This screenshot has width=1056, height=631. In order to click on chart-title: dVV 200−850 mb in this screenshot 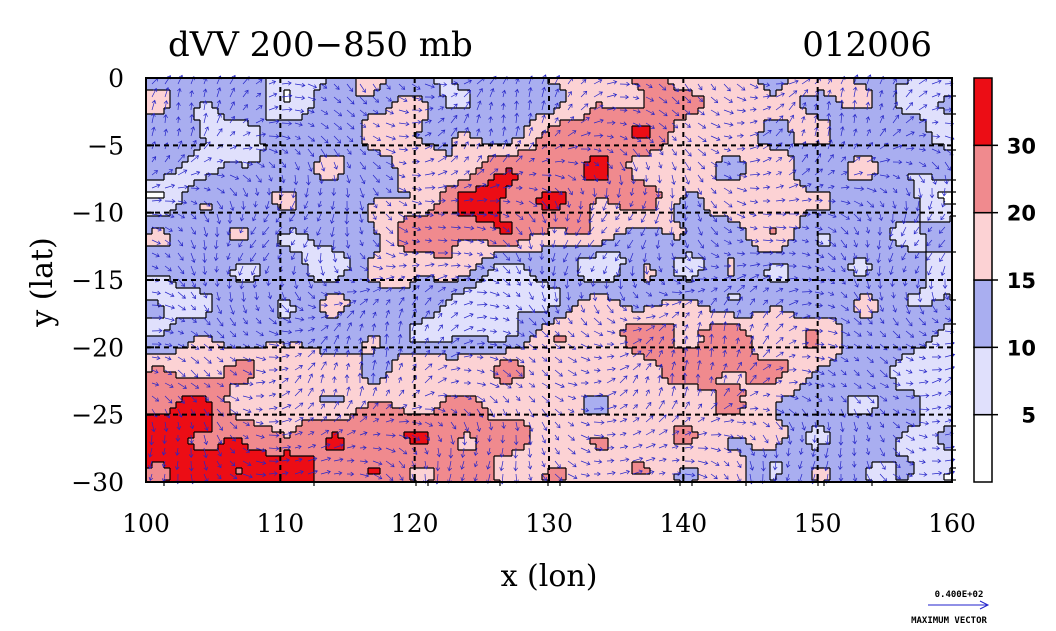, I will do `click(320, 45)`.